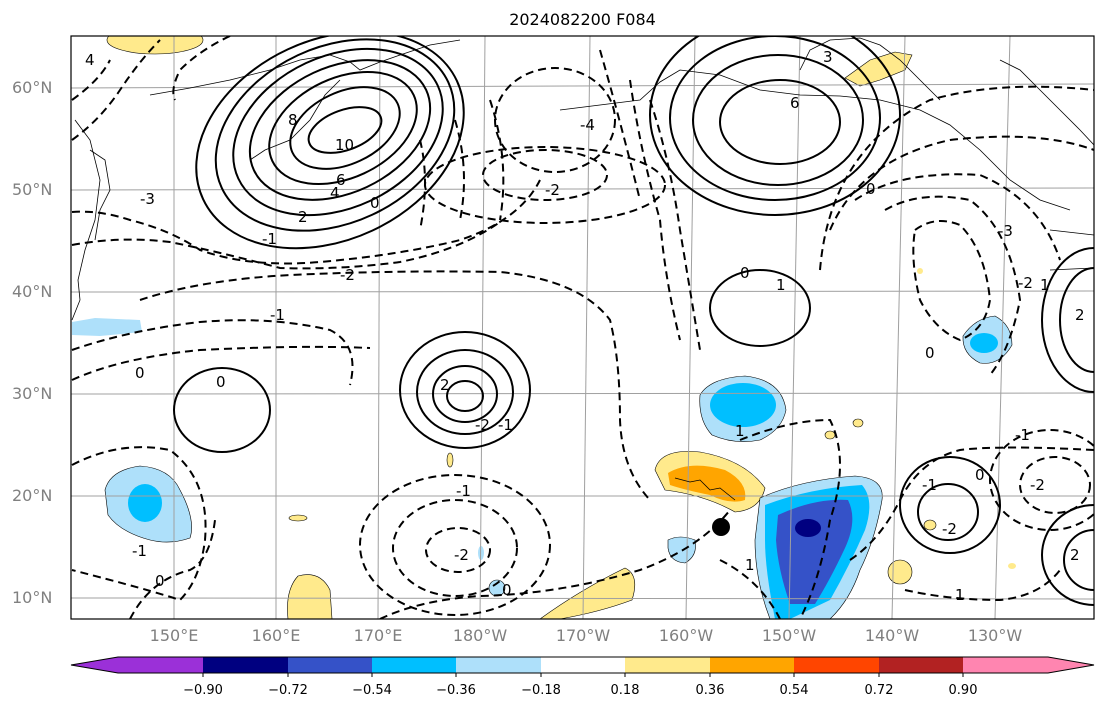 This screenshot has width=1105, height=712. What do you see at coordinates (710, 690) in the screenshot?
I see `colorbar-tick-label: 0.36` at bounding box center [710, 690].